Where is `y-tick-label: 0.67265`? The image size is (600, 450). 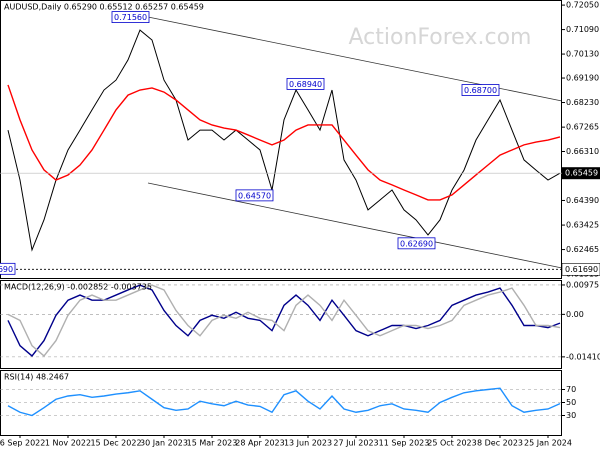 y-tick-label: 0.67265 is located at coordinates (582, 127).